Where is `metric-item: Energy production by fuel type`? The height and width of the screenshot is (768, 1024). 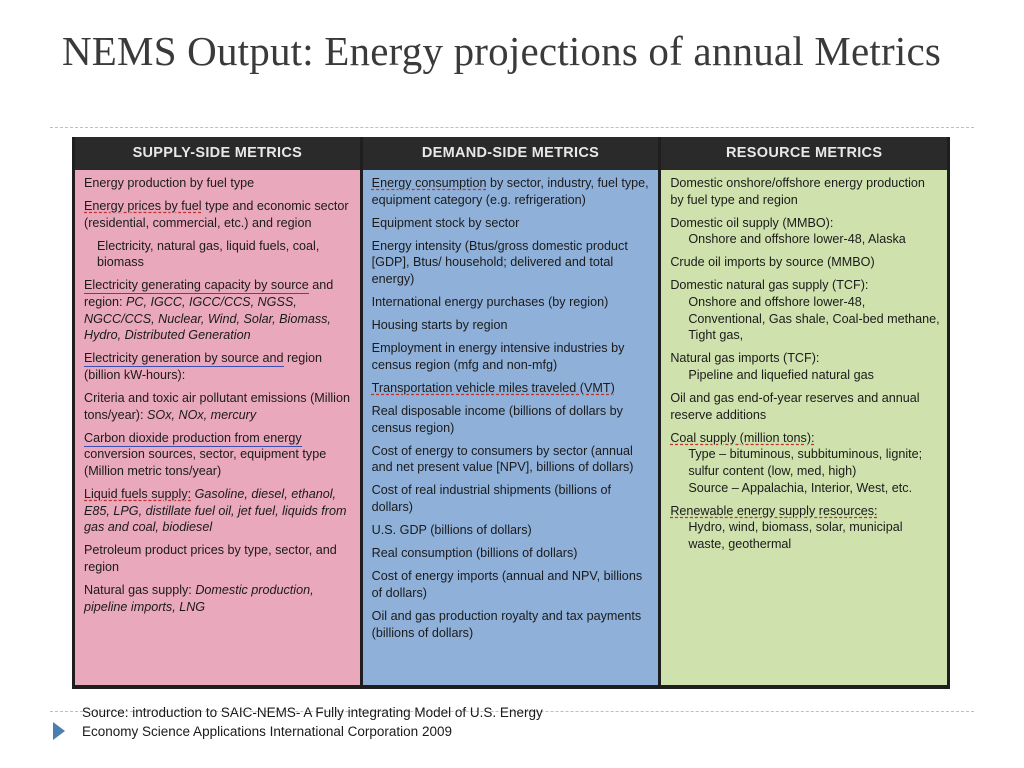 metric-item: Energy production by fuel type is located at coordinates (218, 183).